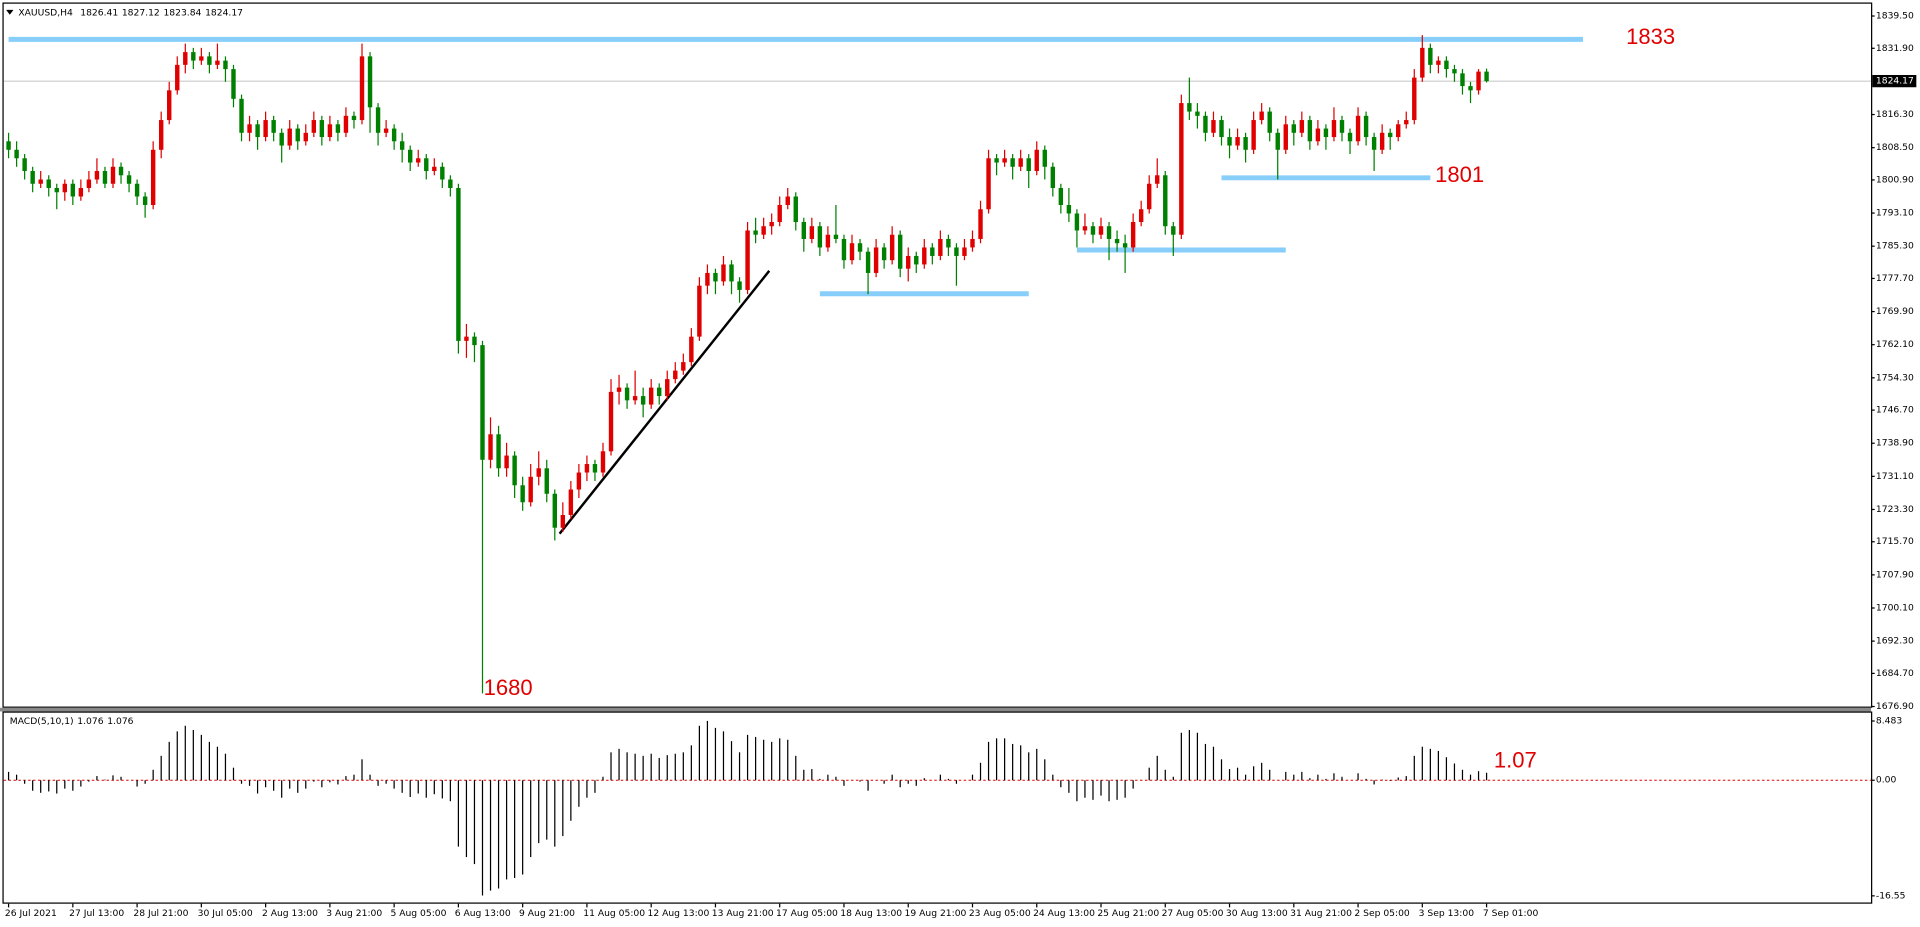  I want to click on y-tick-label: 1785.30, so click(1895, 246).